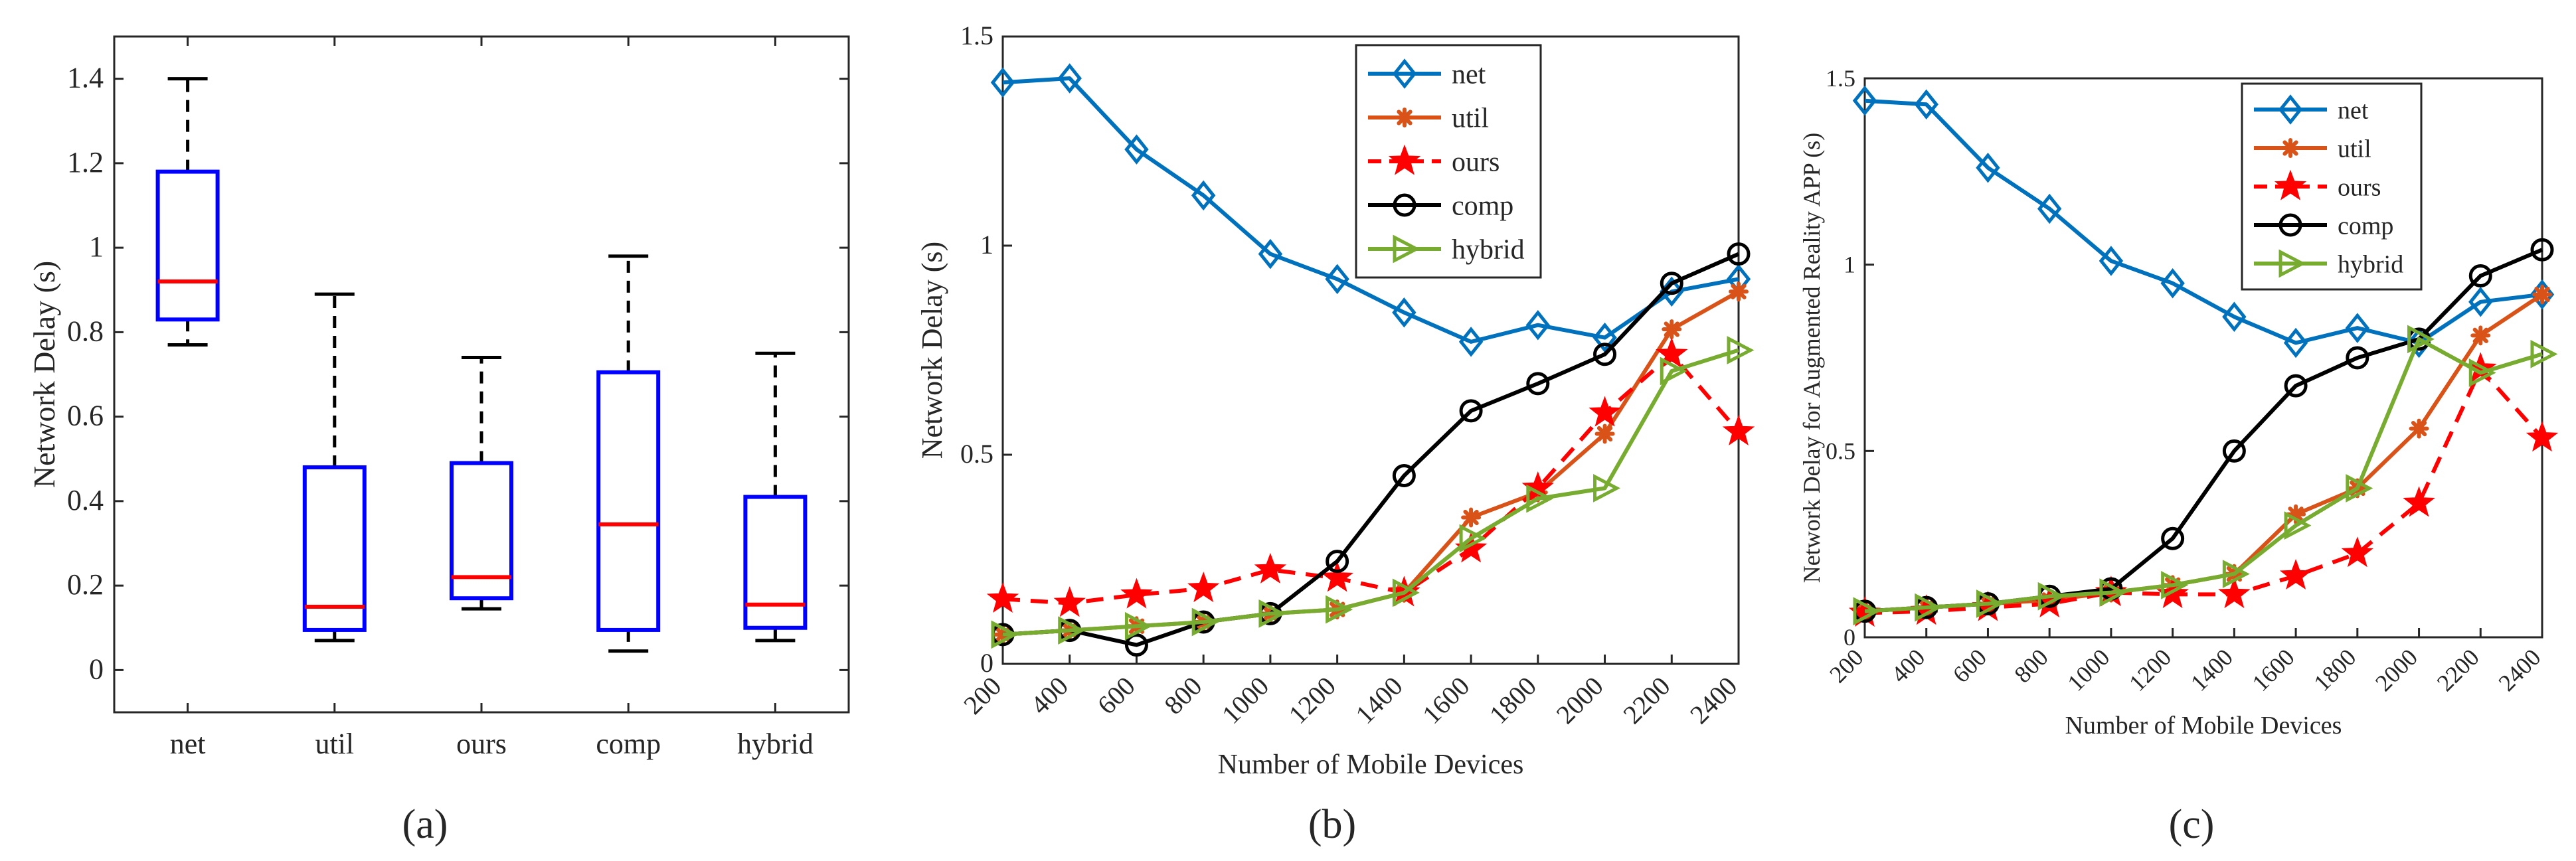 The height and width of the screenshot is (861, 2576). Describe the element at coordinates (2192, 824) in the screenshot. I see `panel-label: (c)` at that location.